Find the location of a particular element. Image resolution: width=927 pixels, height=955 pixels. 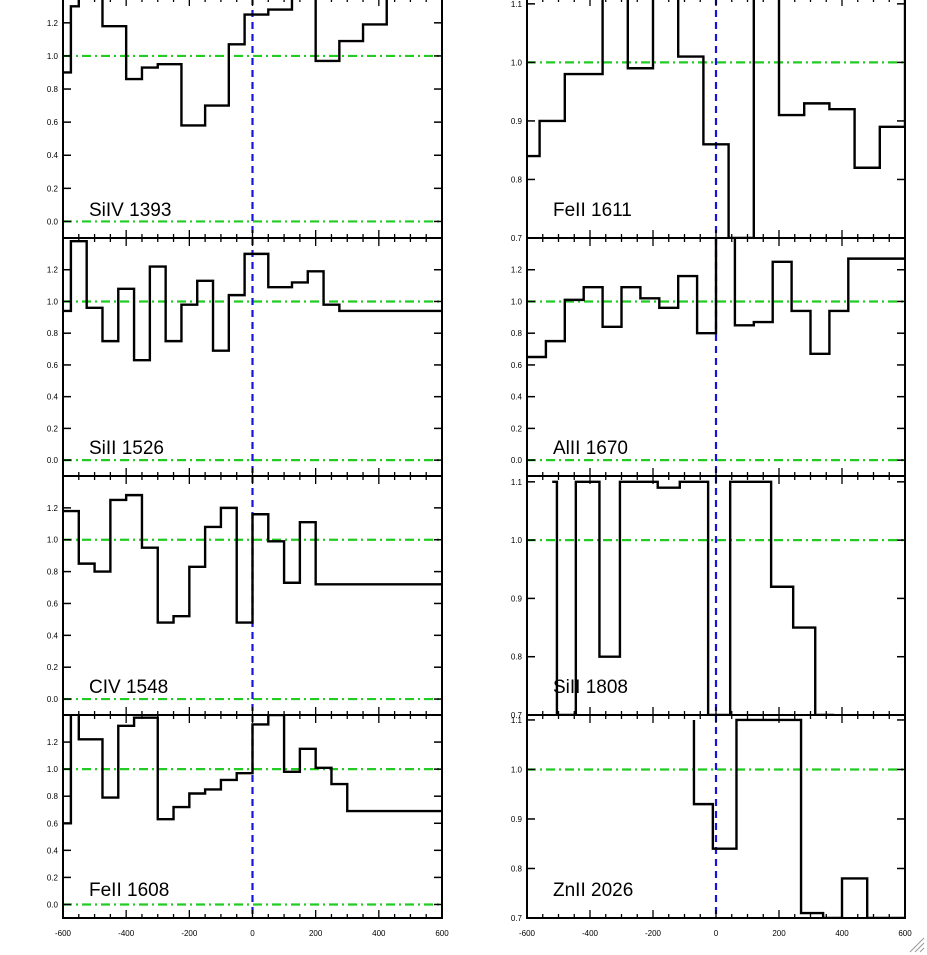

panel-siiv-1393: 0.0 0.2 0.4 0.6 0.8 1.0 1.2 SiIV 1393 is located at coordinates (245, 119).